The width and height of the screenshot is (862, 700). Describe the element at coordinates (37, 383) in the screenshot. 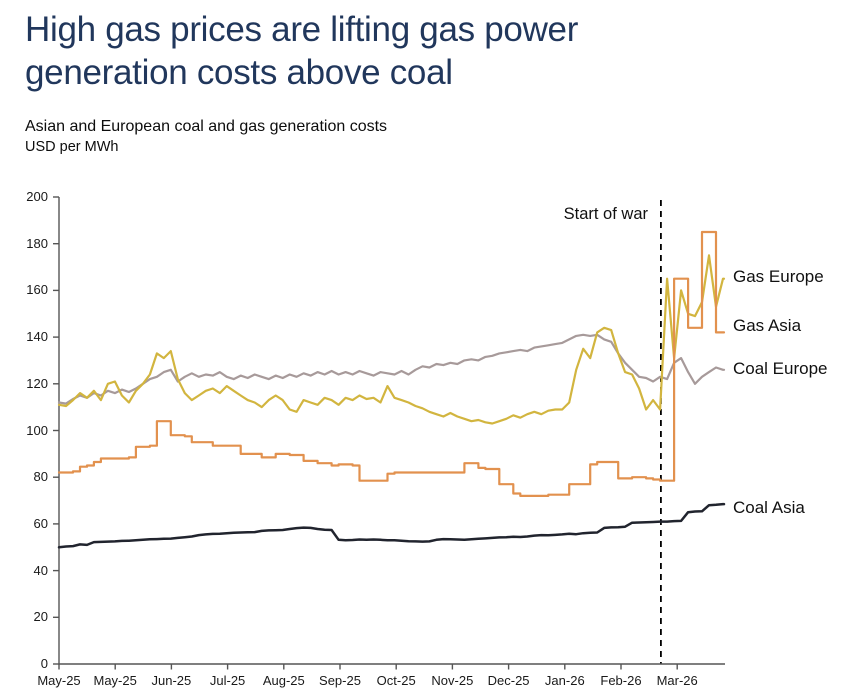

I see `y-tick-label: 120` at that location.